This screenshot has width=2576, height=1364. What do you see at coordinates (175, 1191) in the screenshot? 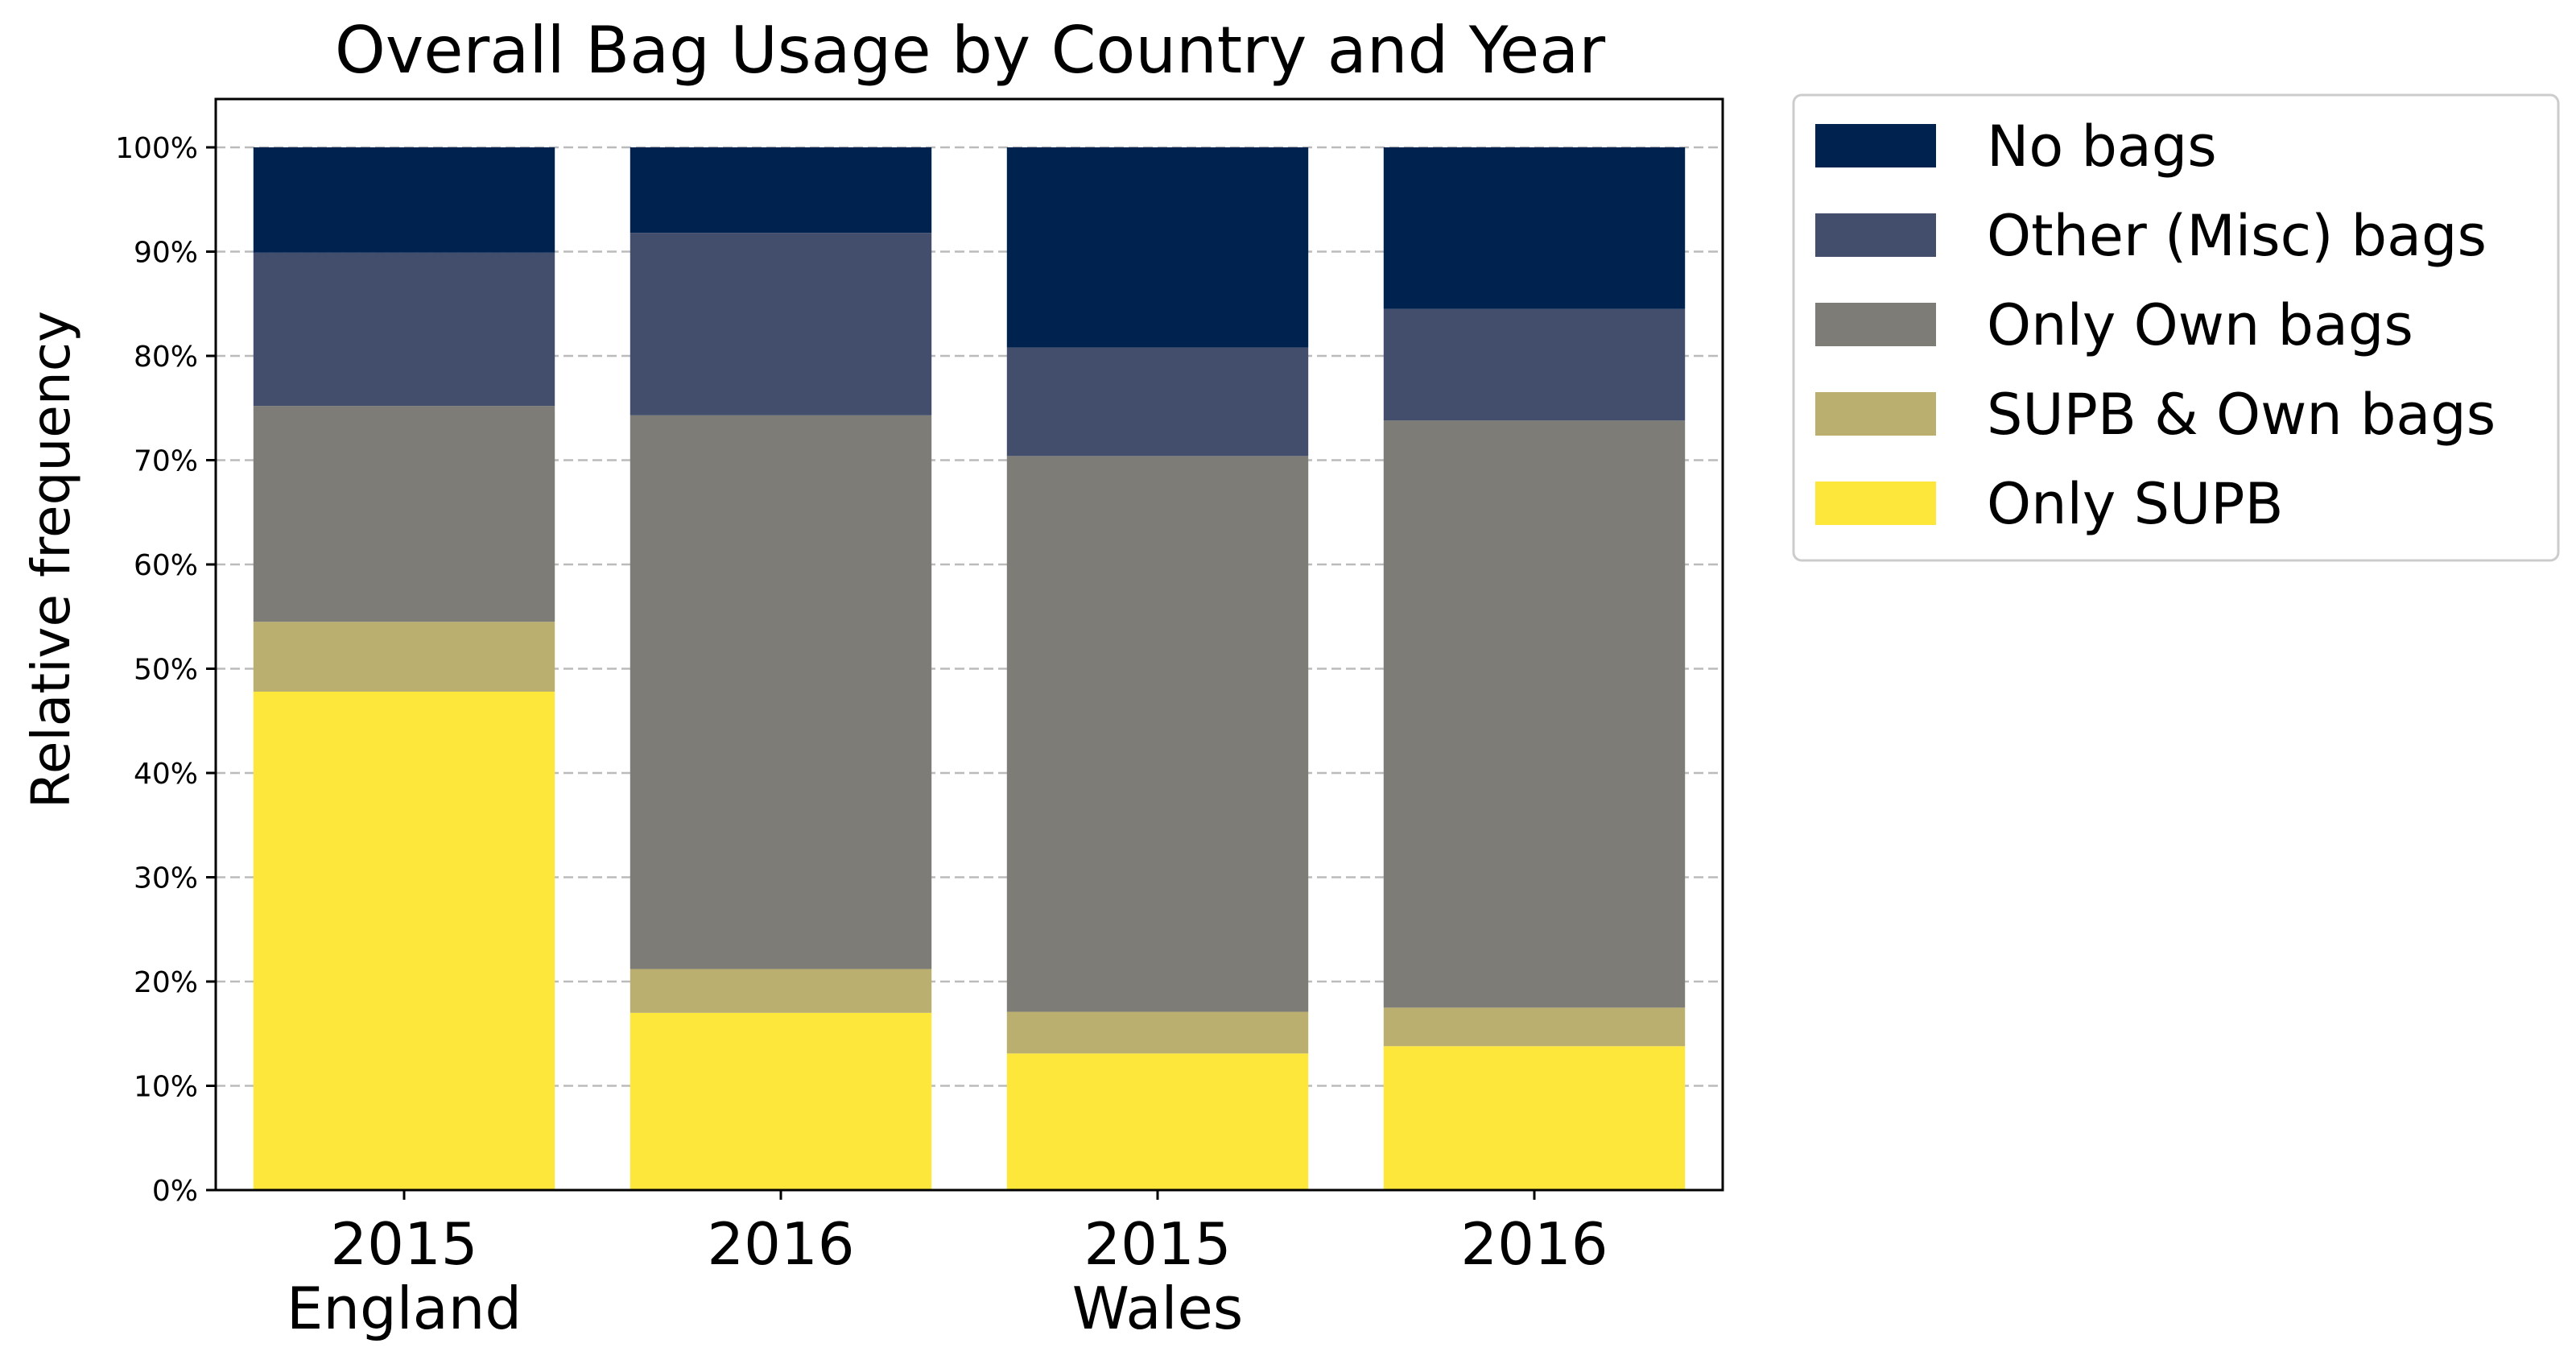
I see `y-tick-label: 0%` at bounding box center [175, 1191].